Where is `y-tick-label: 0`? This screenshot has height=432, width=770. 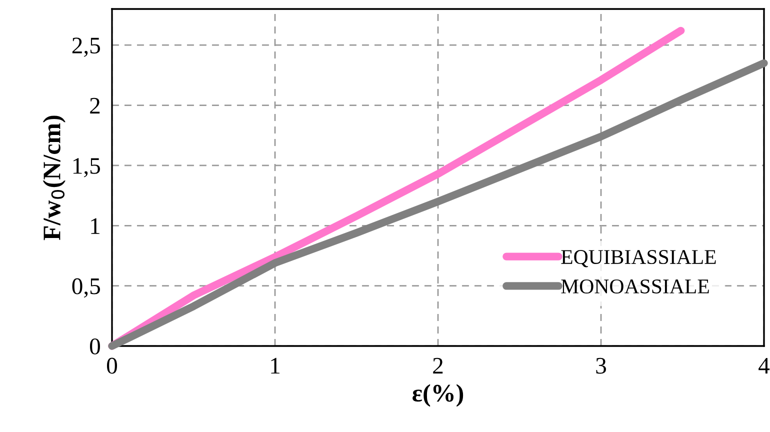 y-tick-label: 0 is located at coordinates (95, 346).